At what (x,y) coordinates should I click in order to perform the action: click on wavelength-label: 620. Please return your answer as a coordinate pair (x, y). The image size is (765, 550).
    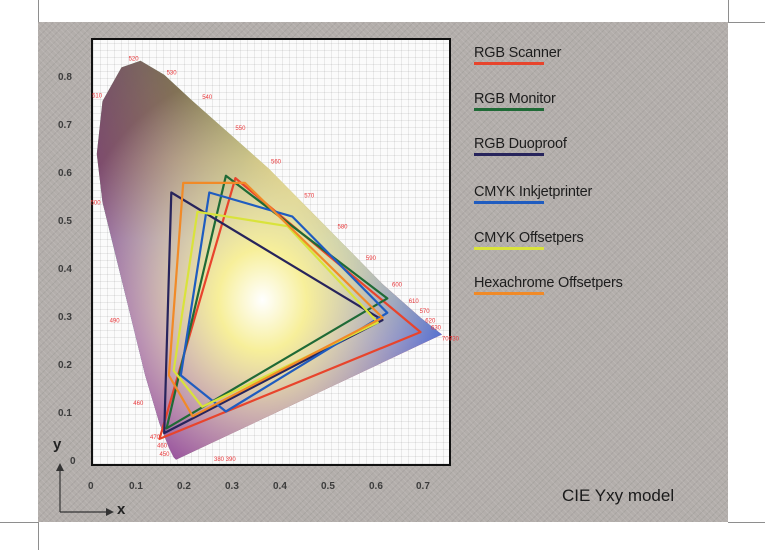
    Looking at the image, I should click on (430, 322).